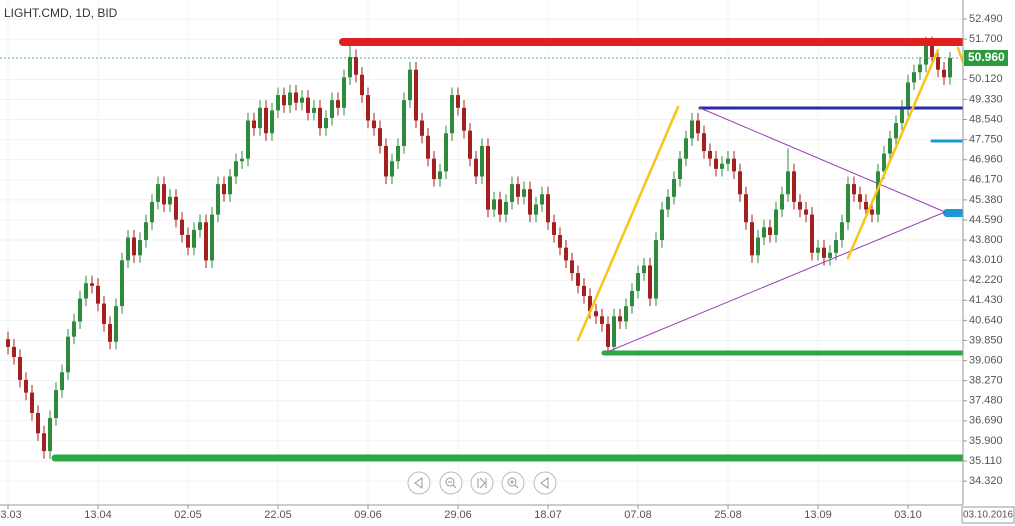  I want to click on zoom-out-button, so click(451, 483).